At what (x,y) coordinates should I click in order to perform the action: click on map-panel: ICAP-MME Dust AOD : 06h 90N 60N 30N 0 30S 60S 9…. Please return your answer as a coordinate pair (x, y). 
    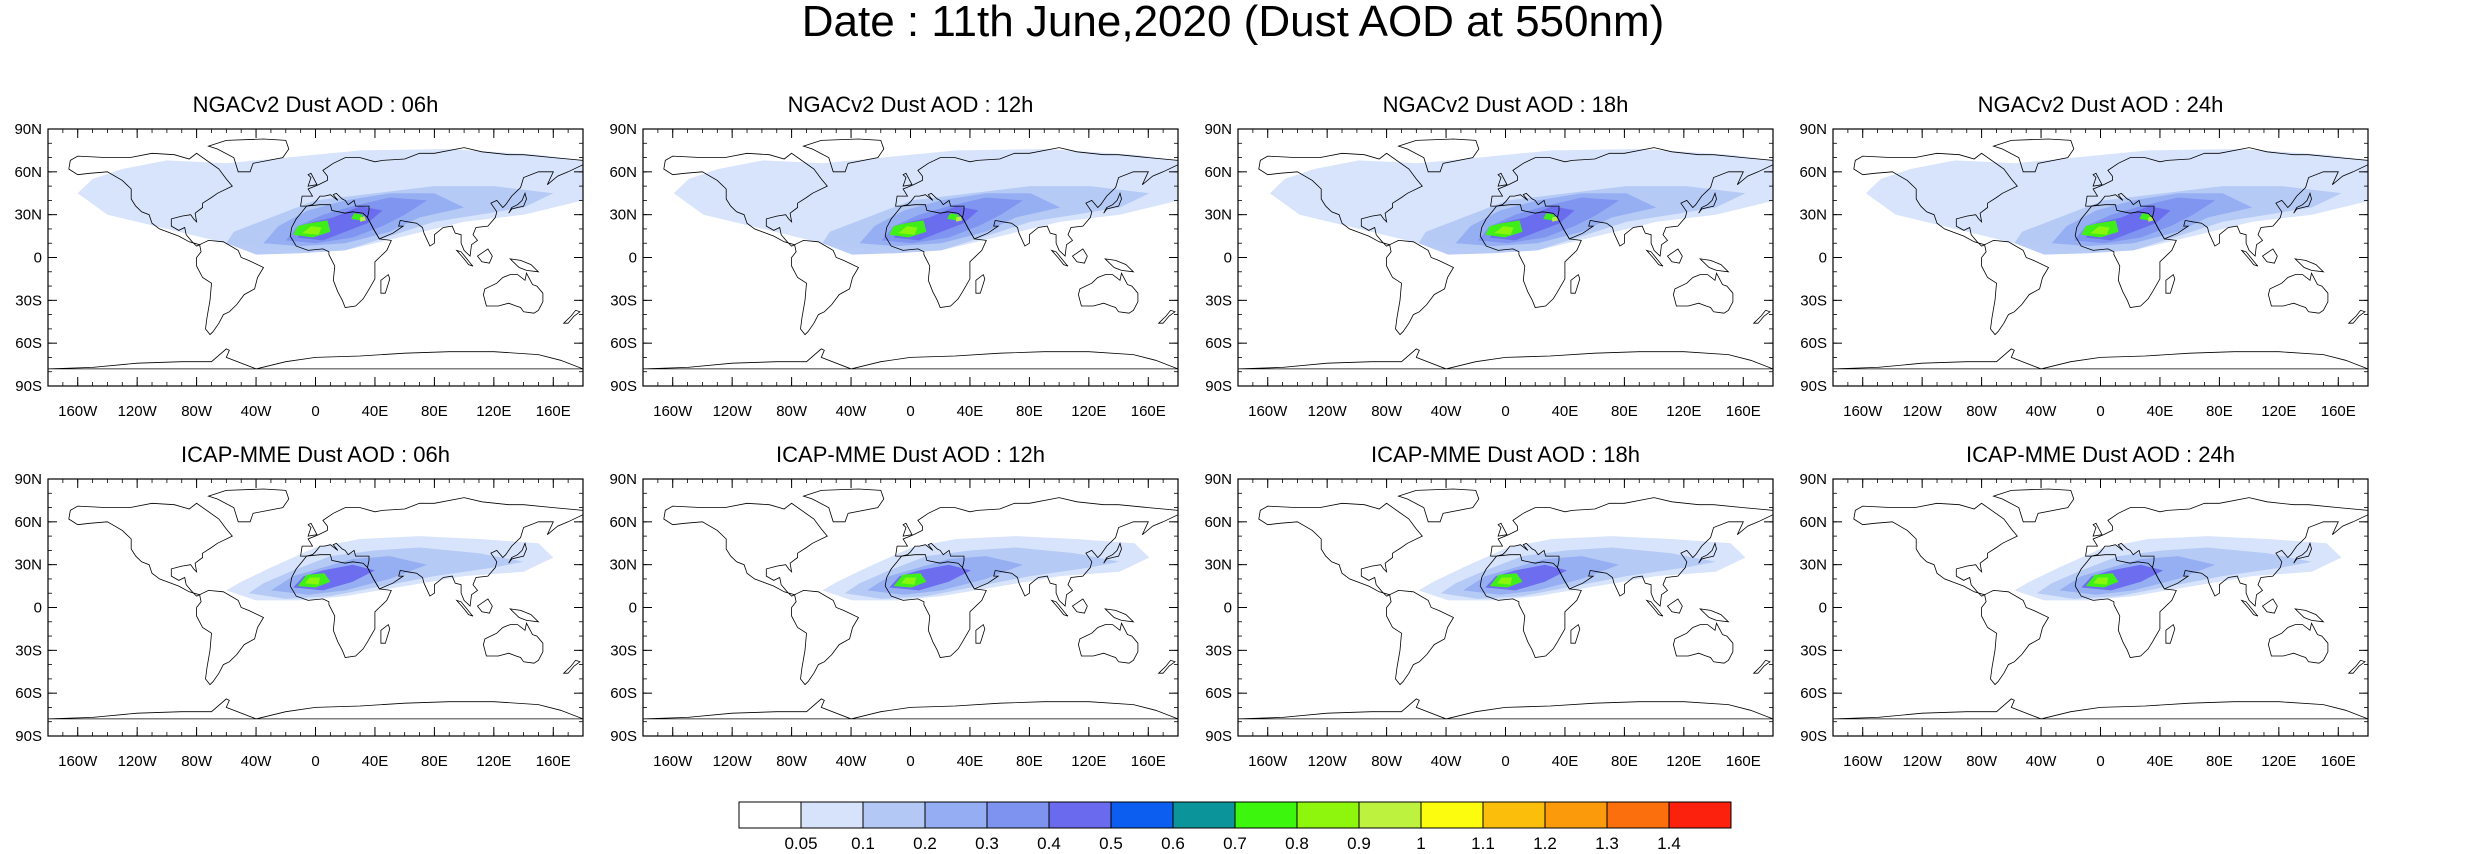
    Looking at the image, I should click on (292, 617).